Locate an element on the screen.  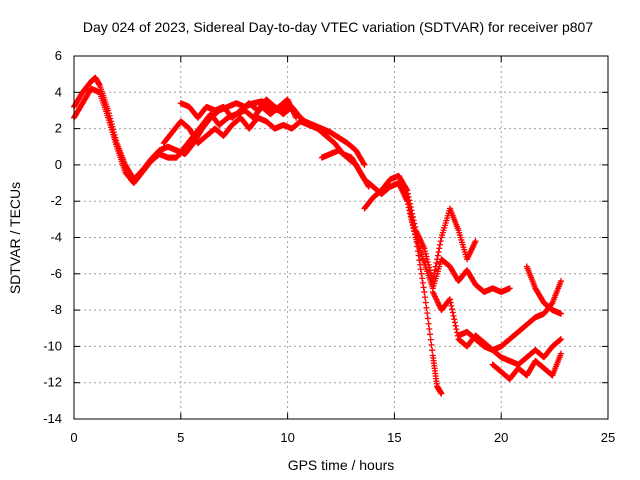
x-tick-label: 10 is located at coordinates (287, 437).